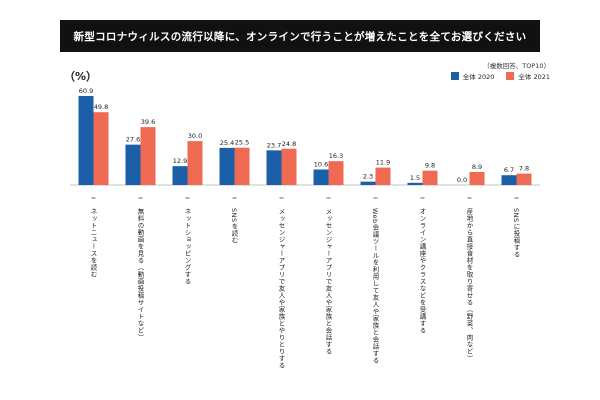 This screenshot has height=400, width=600. I want to click on value-label-2020-0: 60.9, so click(86, 91).